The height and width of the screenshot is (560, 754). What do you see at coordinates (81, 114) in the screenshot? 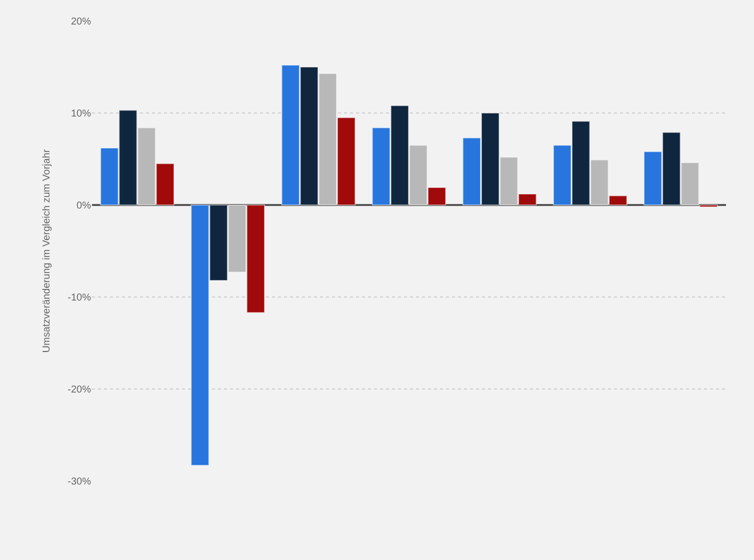
I see `y-tick-label: 10%` at bounding box center [81, 114].